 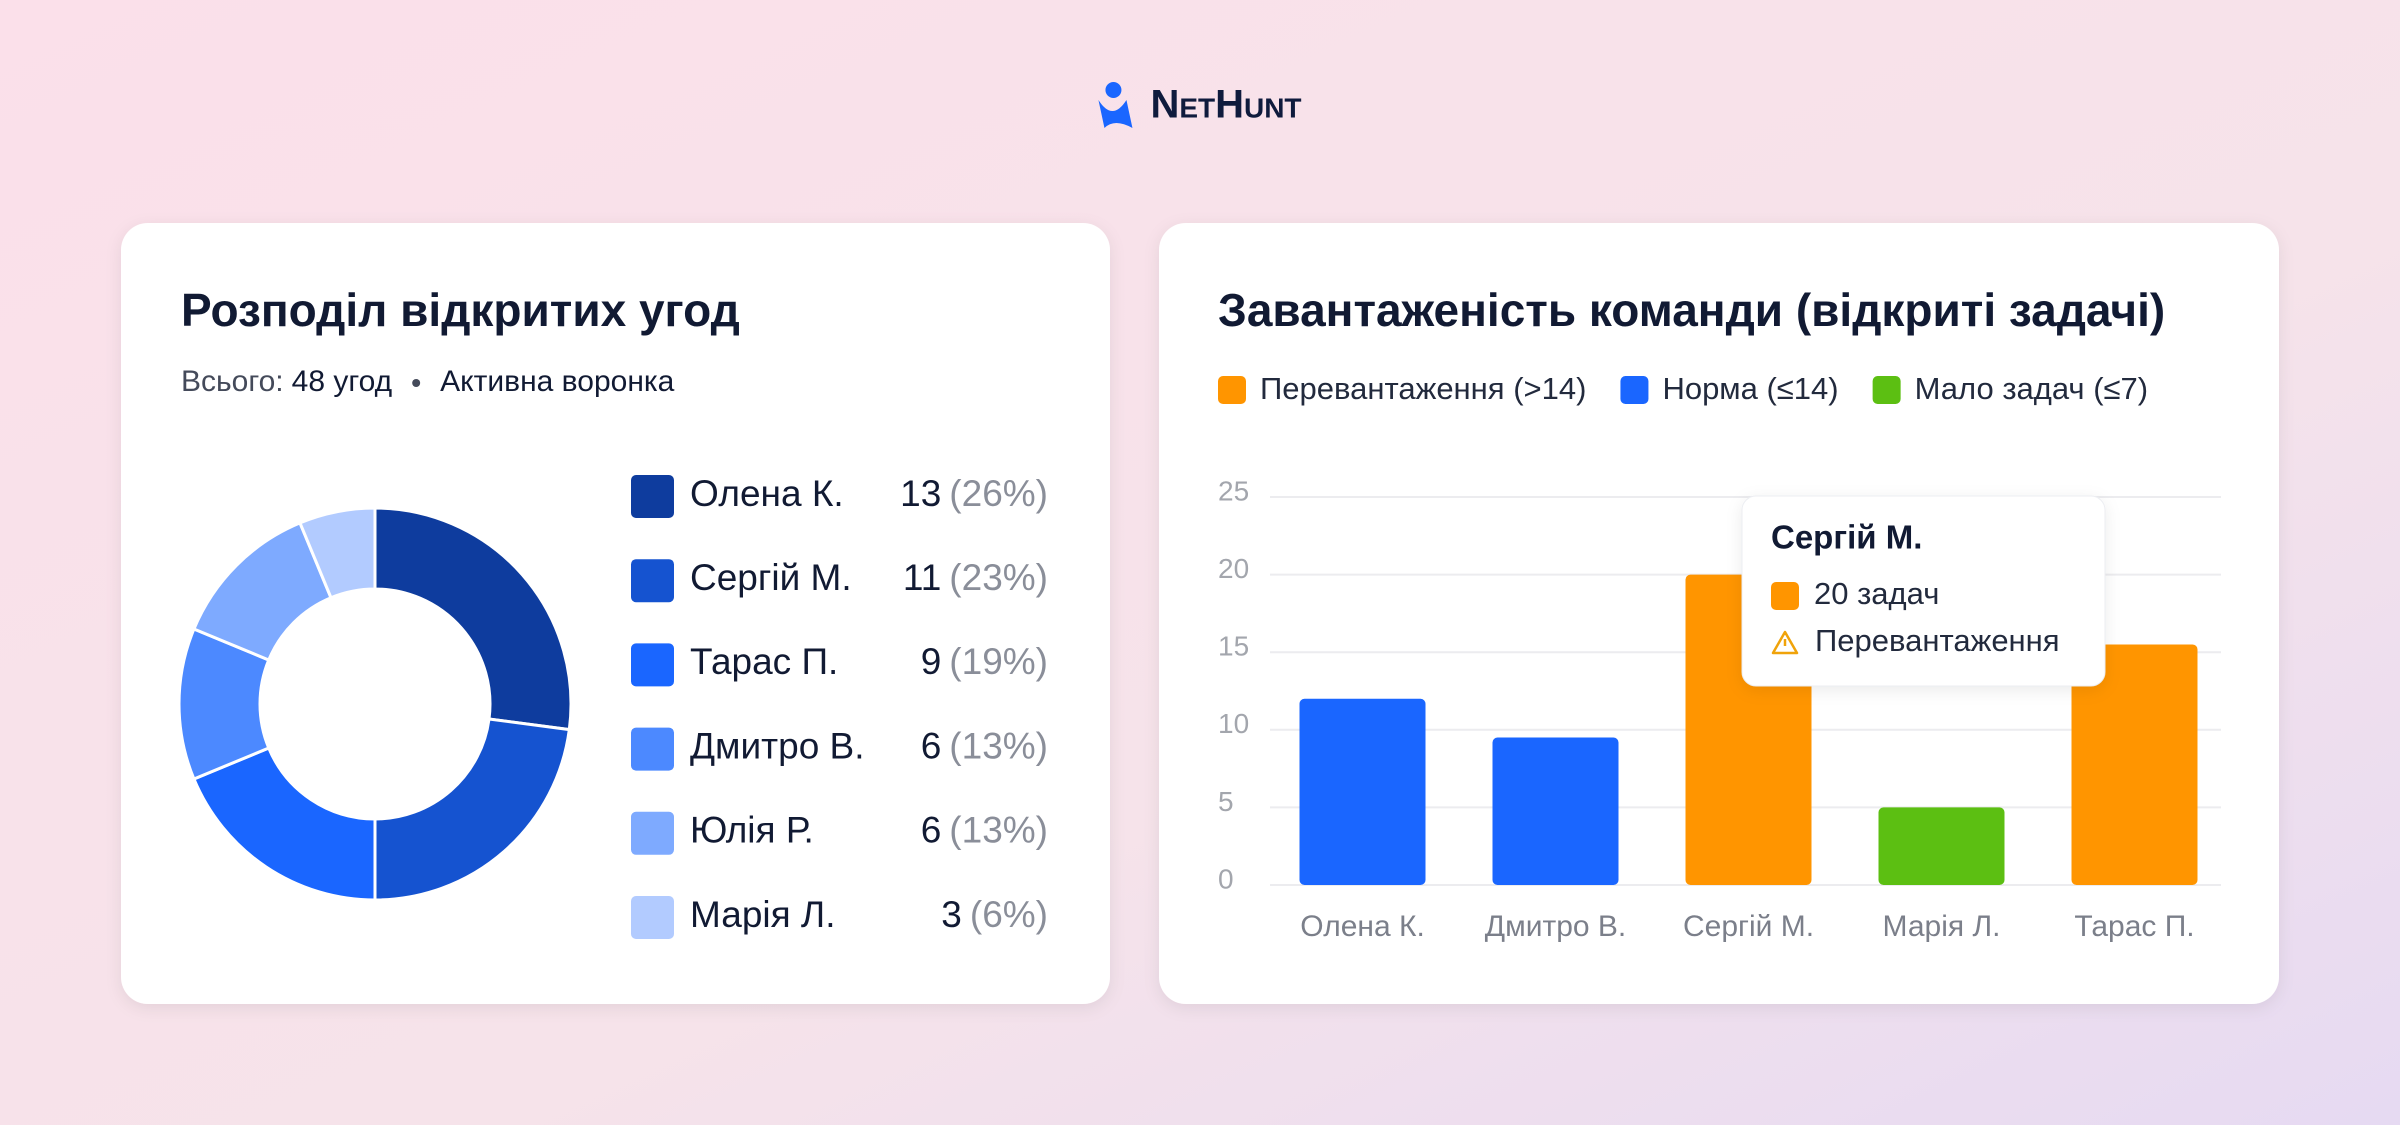 I want to click on warning-icon, so click(x=1785, y=642).